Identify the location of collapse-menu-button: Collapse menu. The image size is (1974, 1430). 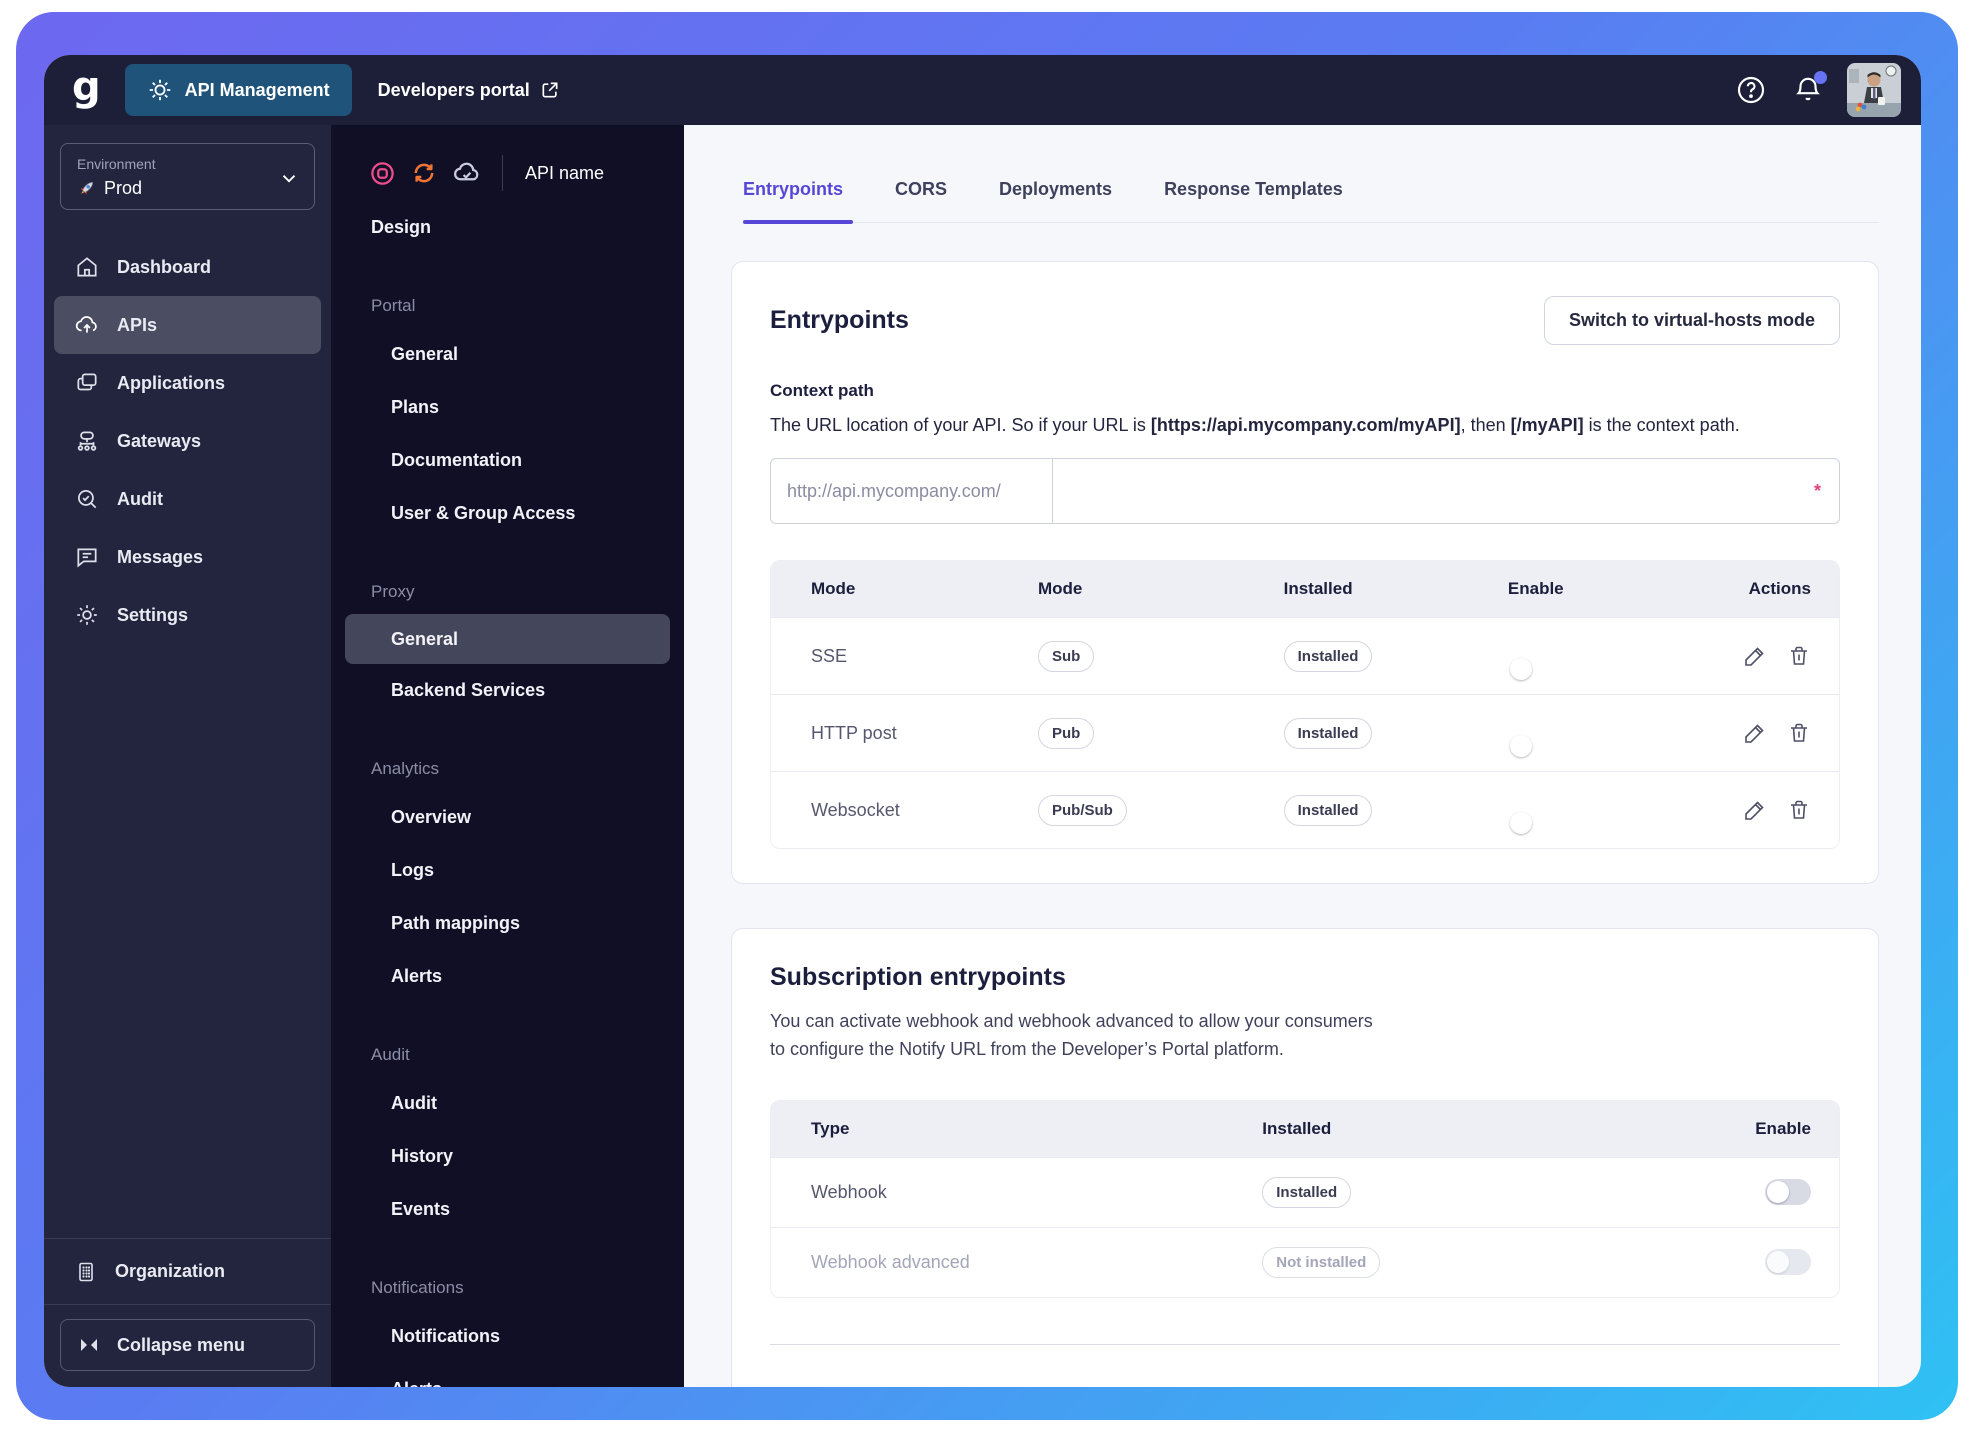
(187, 1345).